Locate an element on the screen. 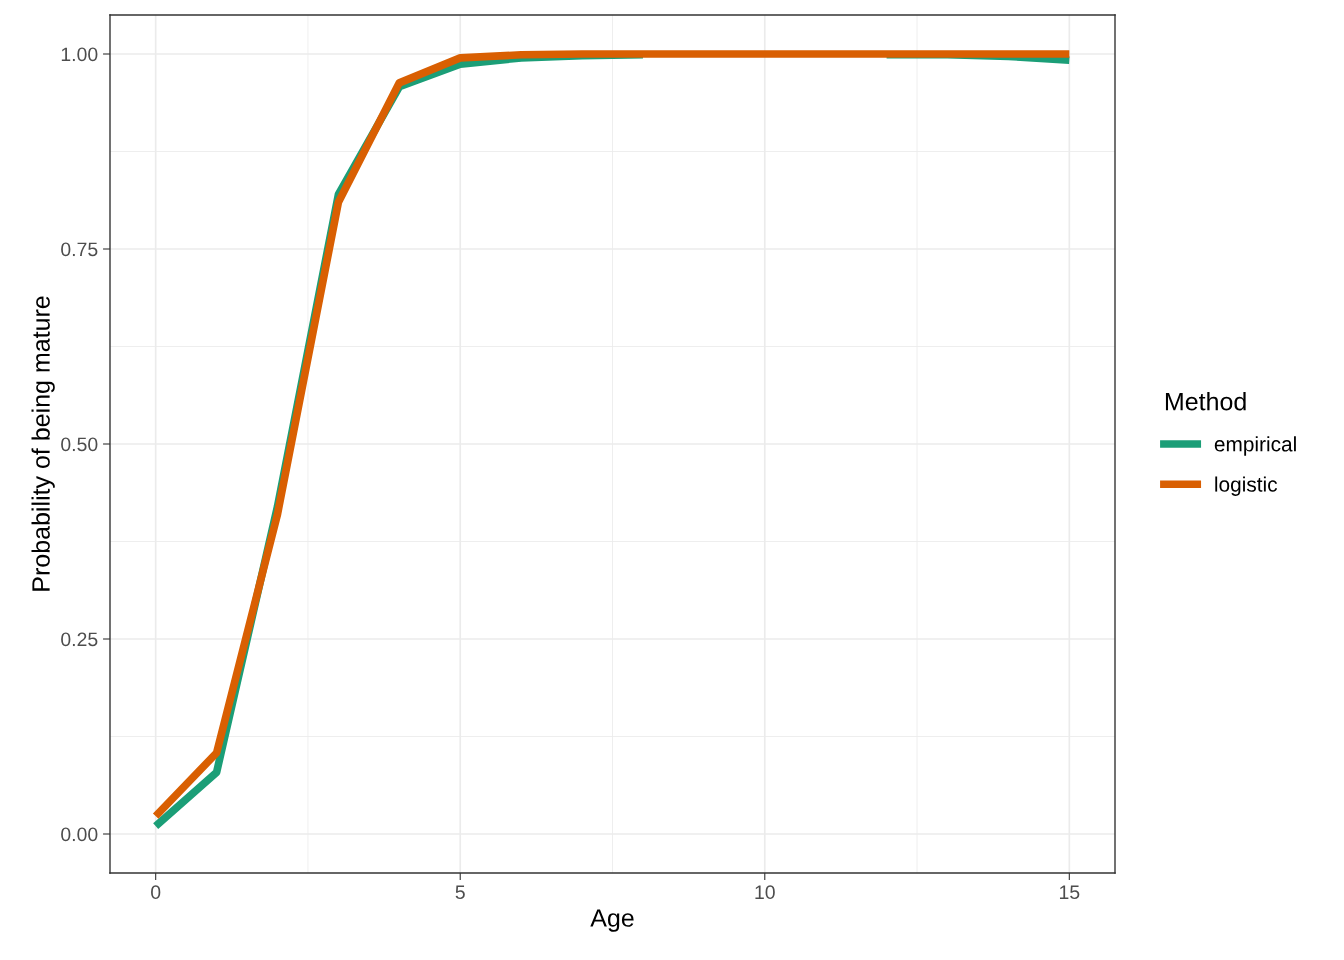 This screenshot has width=1344, height=960. y-tick-label: 0.50 is located at coordinates (79, 444).